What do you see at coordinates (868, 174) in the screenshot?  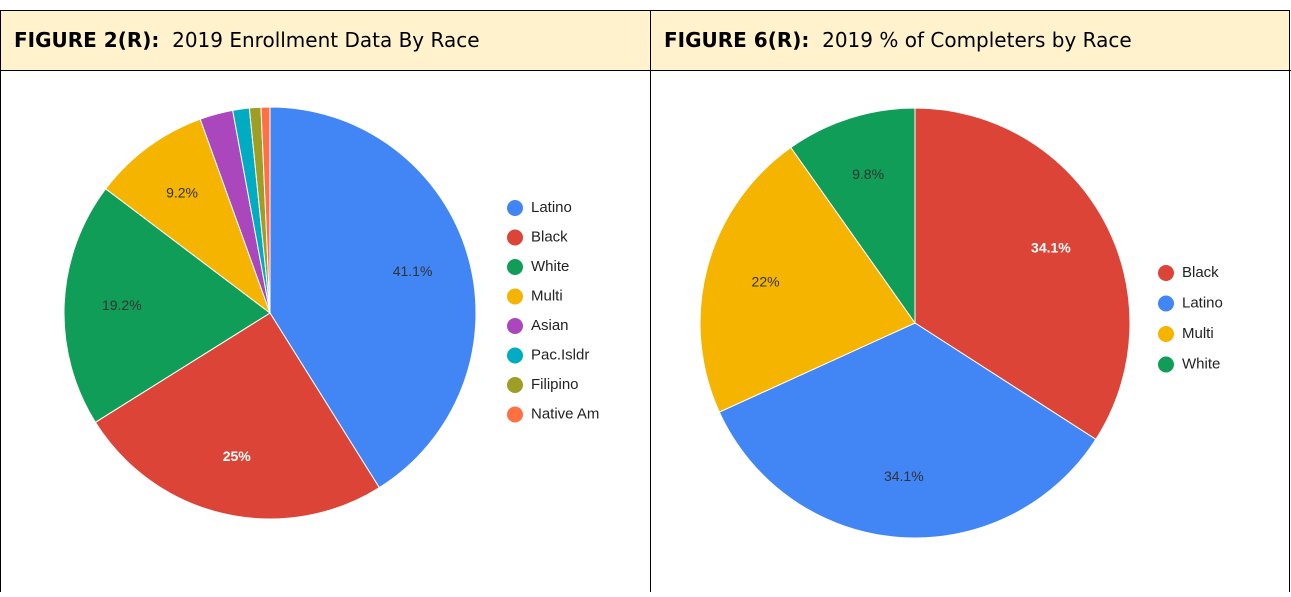 I see `slice-label: 9.8%` at bounding box center [868, 174].